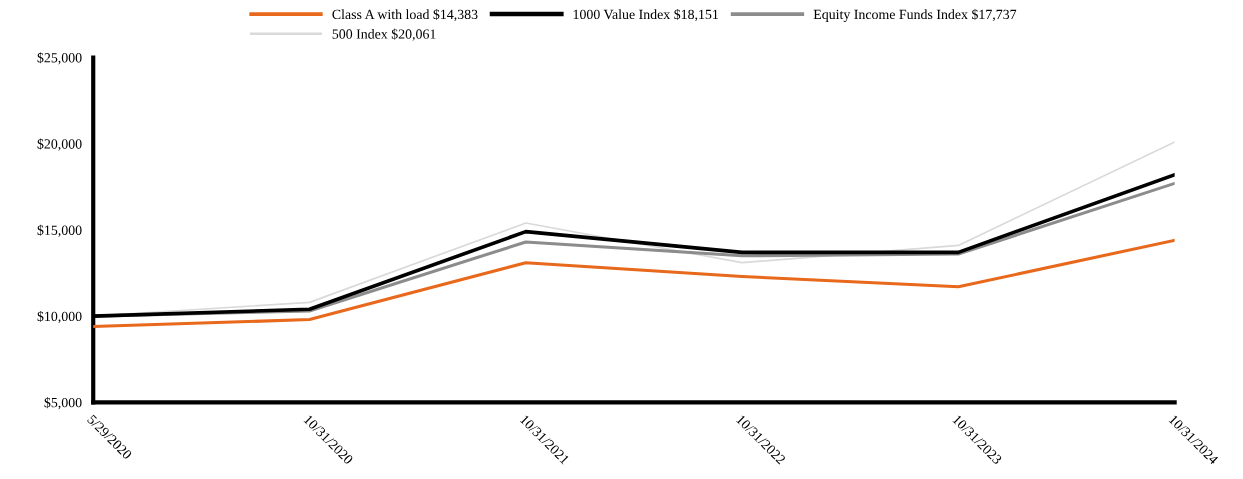 This screenshot has height=479, width=1243. What do you see at coordinates (915, 15) in the screenshot?
I see `legend-label: Equity Income Funds Index $17,737` at bounding box center [915, 15].